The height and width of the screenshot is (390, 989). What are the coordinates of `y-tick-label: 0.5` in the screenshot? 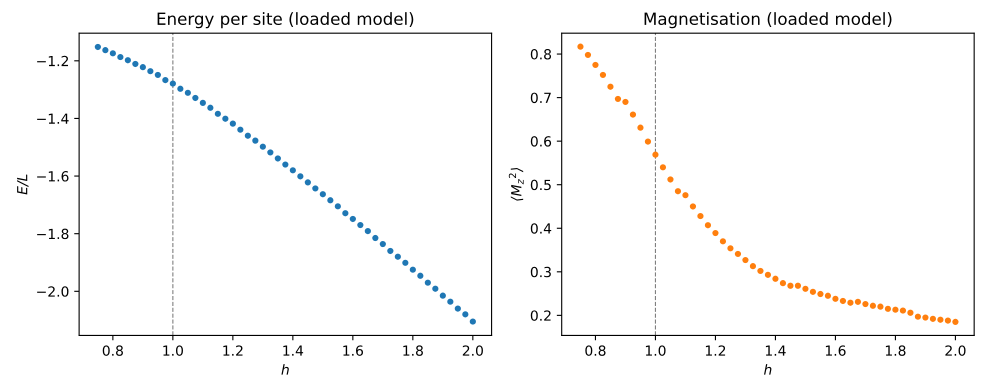 It's located at (540, 185).